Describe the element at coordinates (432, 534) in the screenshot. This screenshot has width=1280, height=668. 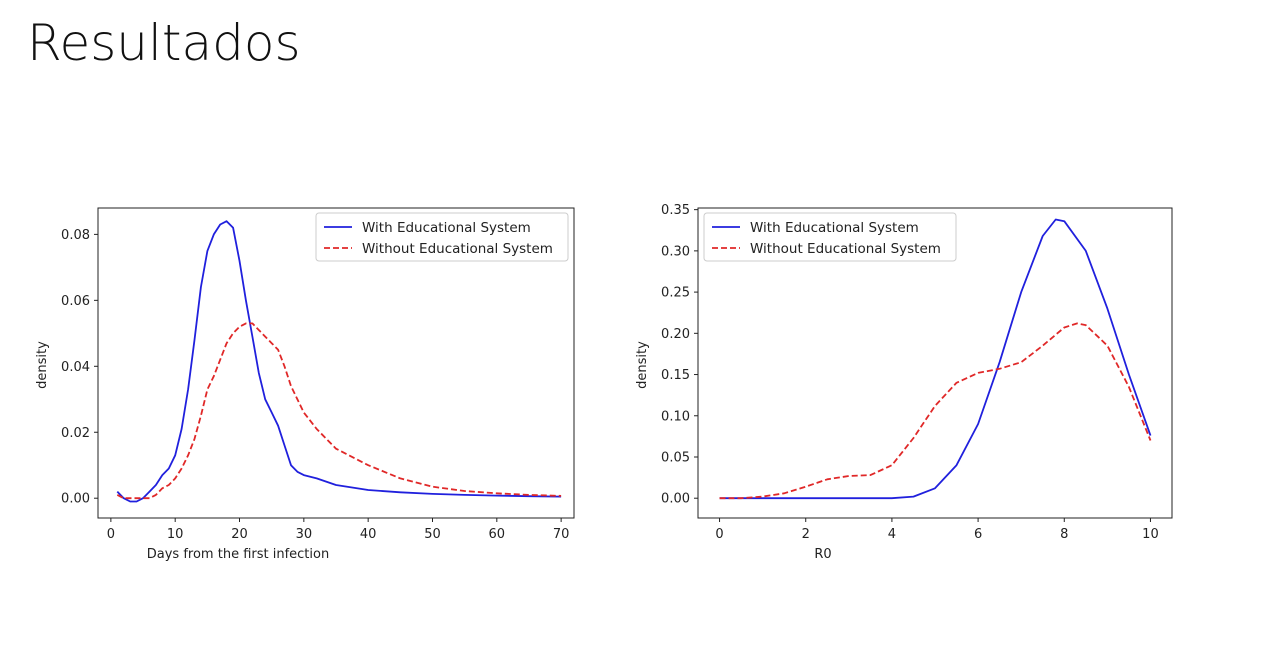
I see `x-tick-label: 50` at that location.